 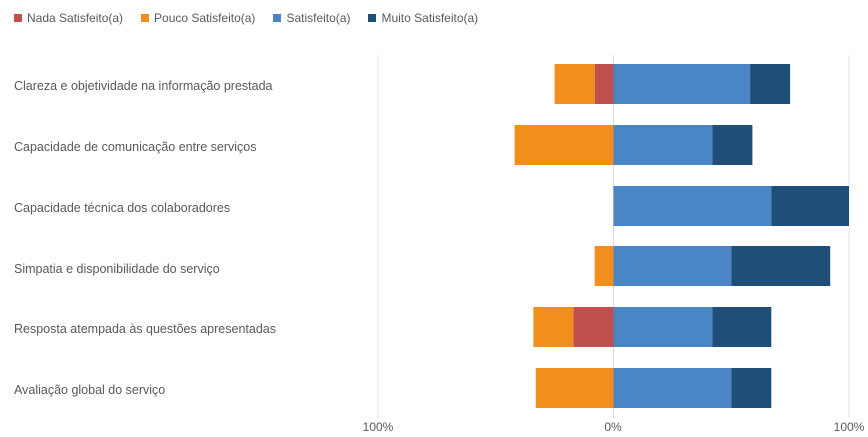 I want to click on x-tick-label-left: 100%, so click(x=378, y=427).